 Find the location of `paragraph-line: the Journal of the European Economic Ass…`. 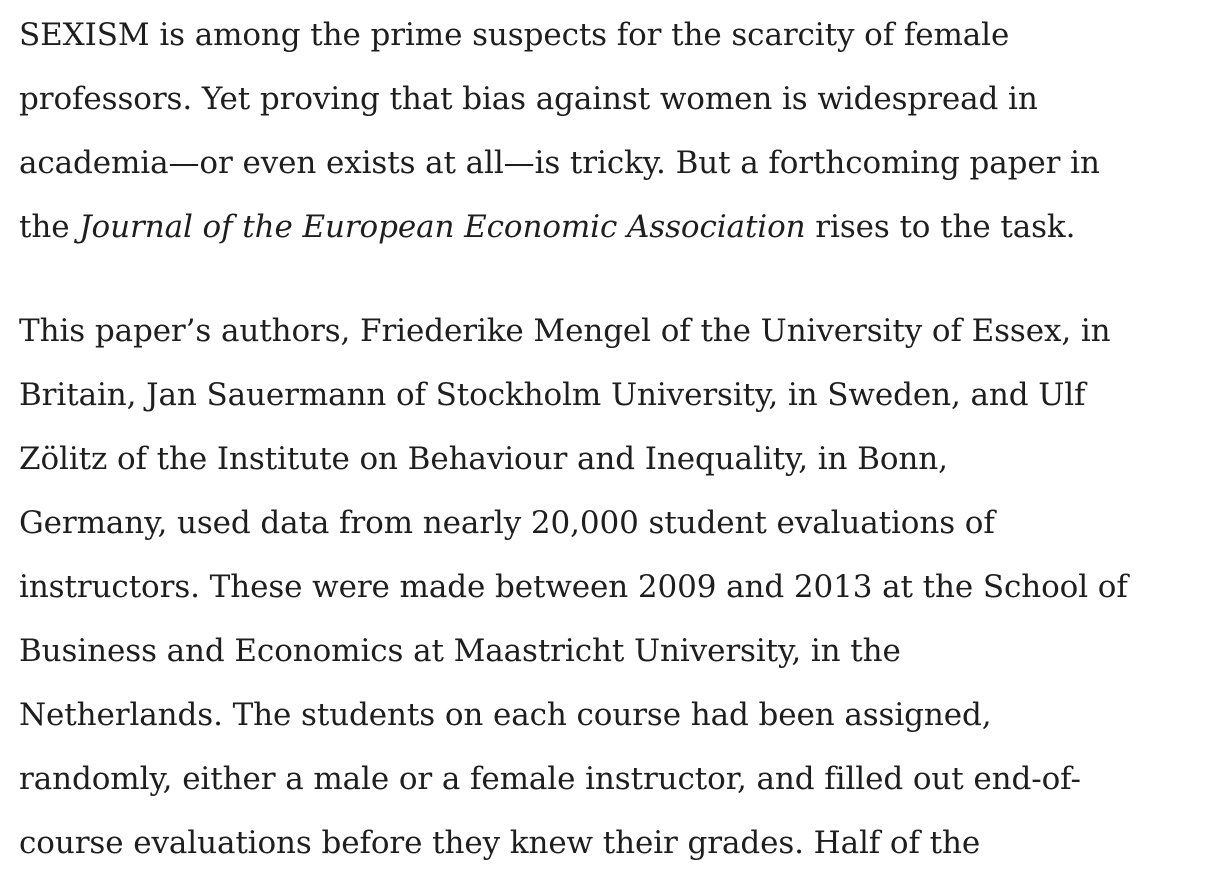

paragraph-line: the Journal of the European Economic Ass… is located at coordinates (559, 227).